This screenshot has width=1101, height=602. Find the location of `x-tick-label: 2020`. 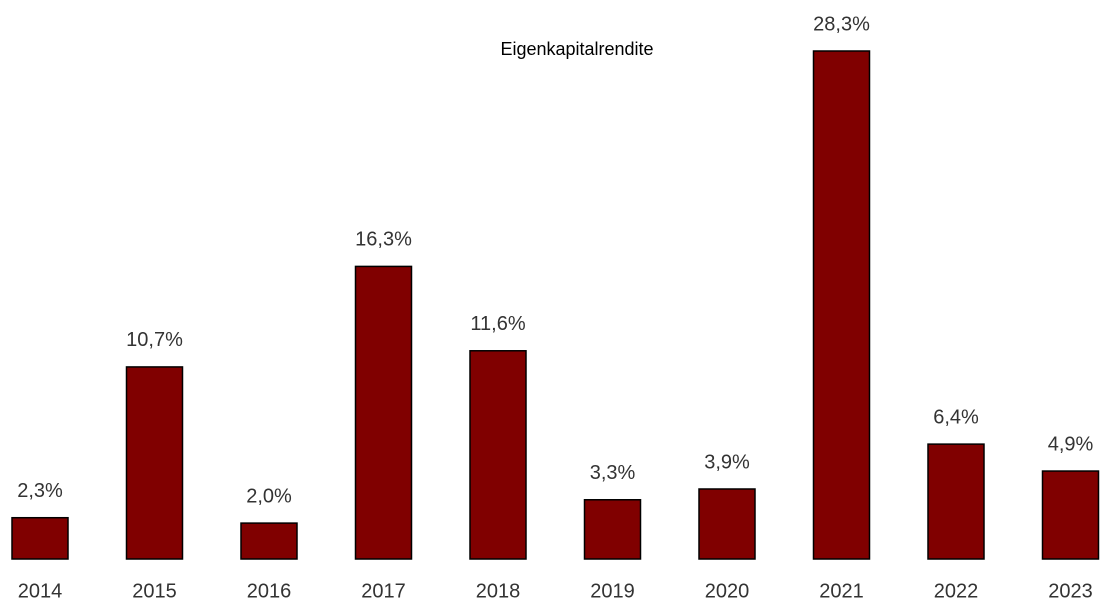

x-tick-label: 2020 is located at coordinates (727, 591).